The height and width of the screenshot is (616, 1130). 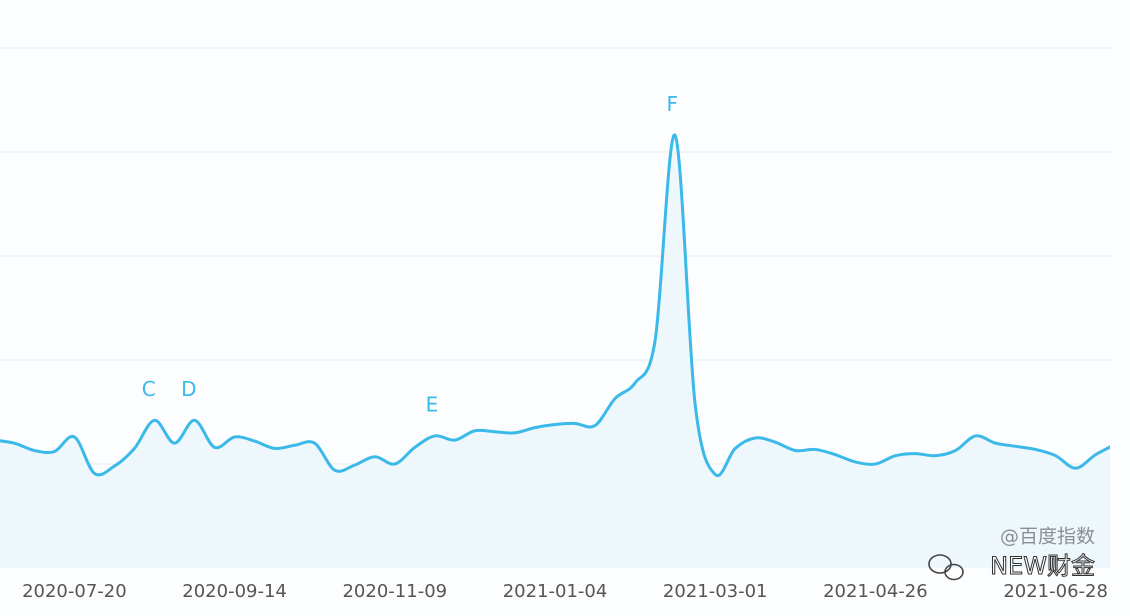 What do you see at coordinates (1055, 591) in the screenshot?
I see `x-tick-label: 2021-06-28` at bounding box center [1055, 591].